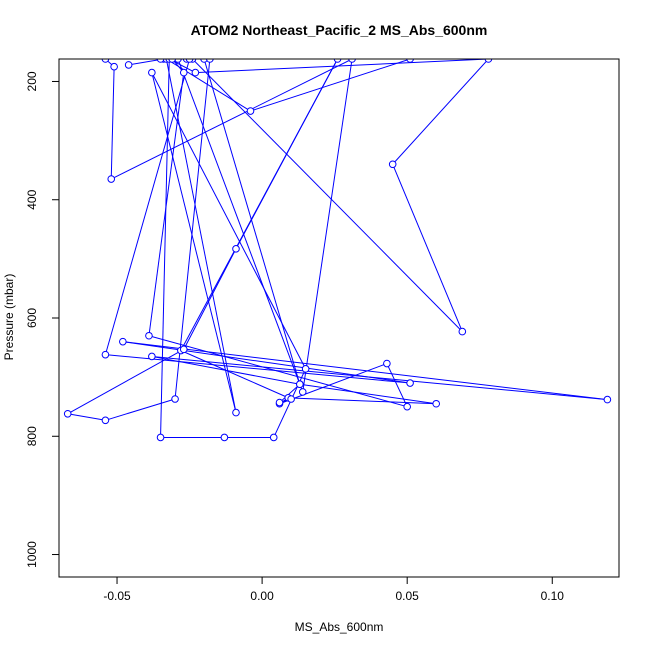  I want to click on y-tick-label: 600, so click(32, 318).